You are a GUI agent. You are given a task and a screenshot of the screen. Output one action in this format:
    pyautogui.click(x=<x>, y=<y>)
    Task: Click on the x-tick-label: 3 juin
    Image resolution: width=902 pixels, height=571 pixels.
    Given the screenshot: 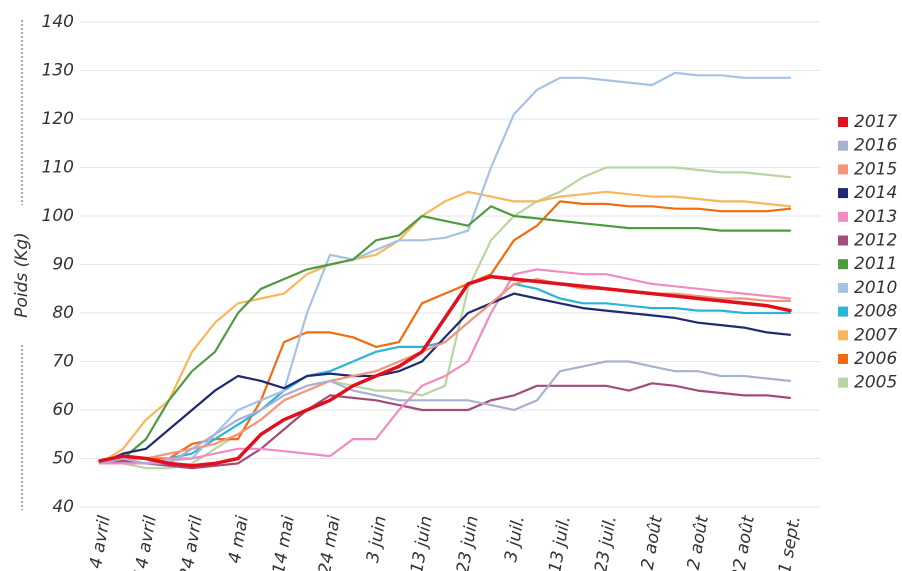 What is the action you would take?
    pyautogui.click(x=377, y=539)
    